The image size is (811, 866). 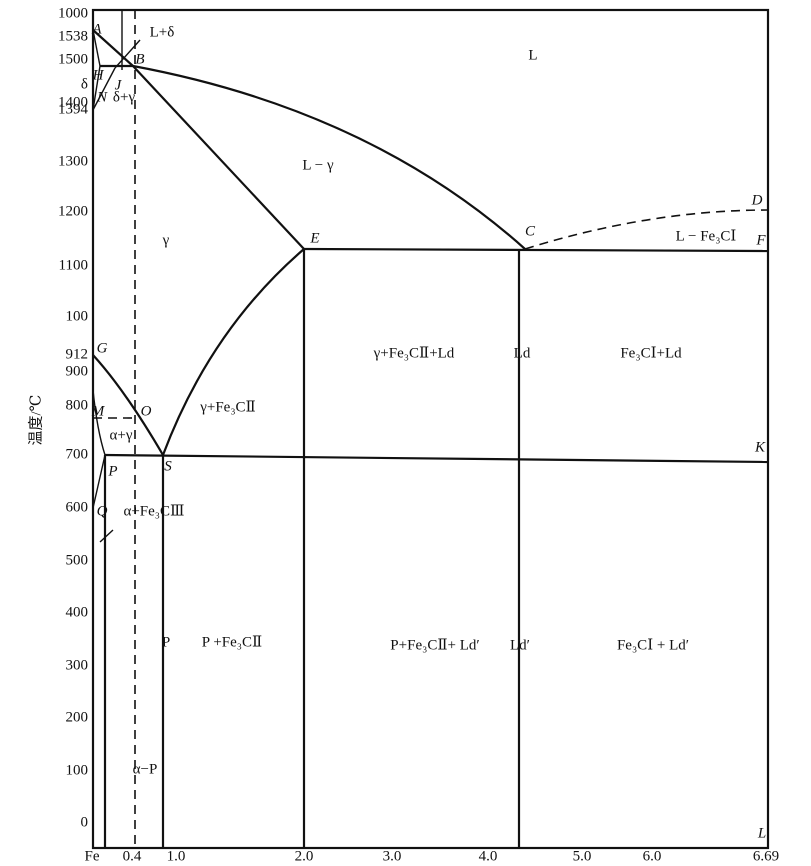 What do you see at coordinates (85, 822) in the screenshot?
I see `y-tick-label: 0` at bounding box center [85, 822].